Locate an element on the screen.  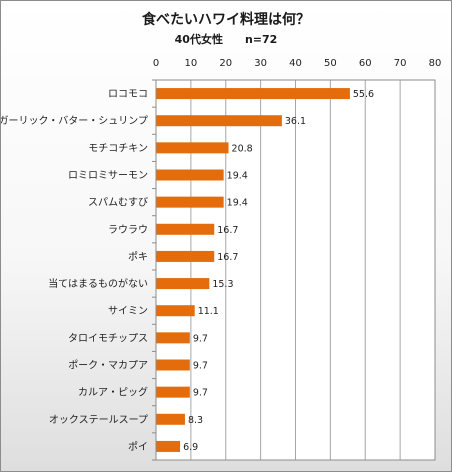
x-tick-label: 80 is located at coordinates (435, 63).